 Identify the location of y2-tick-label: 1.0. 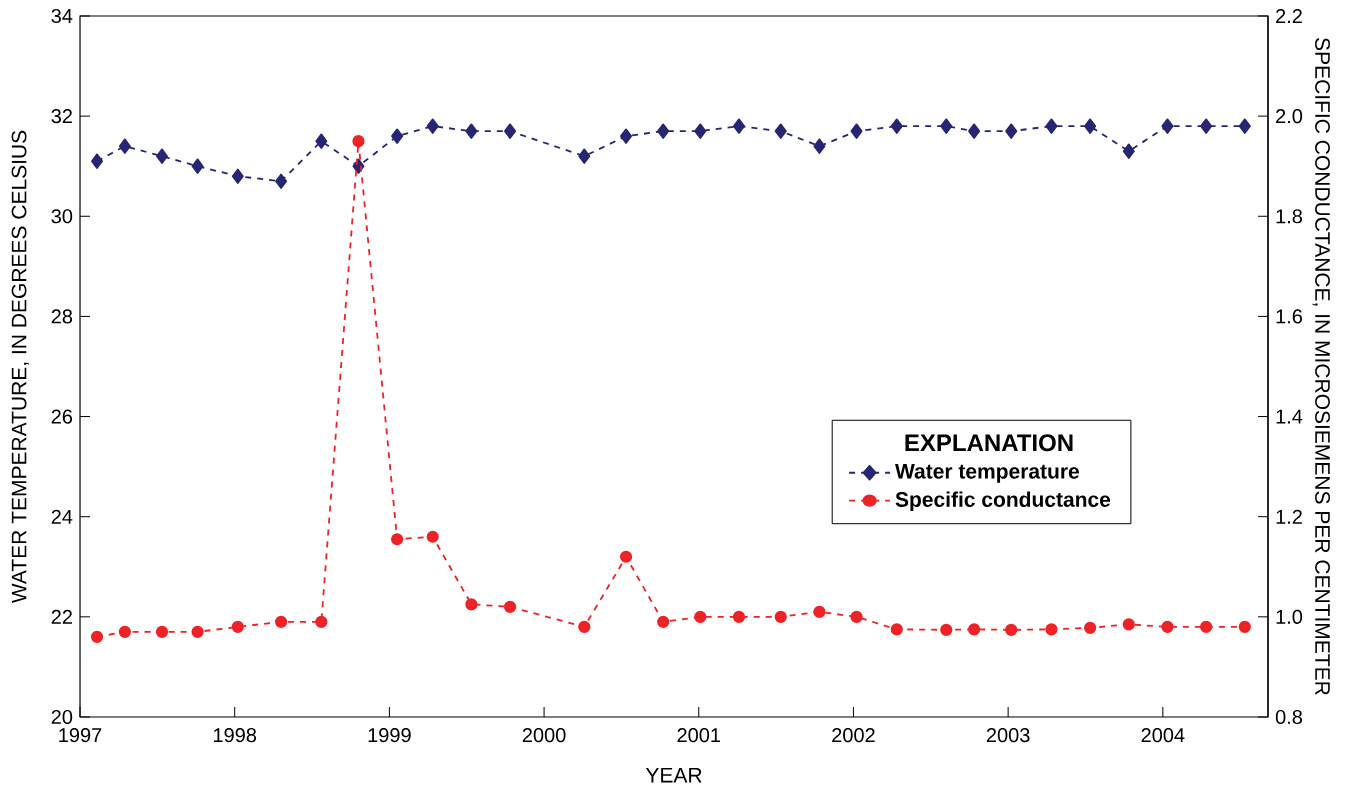
(1289, 616).